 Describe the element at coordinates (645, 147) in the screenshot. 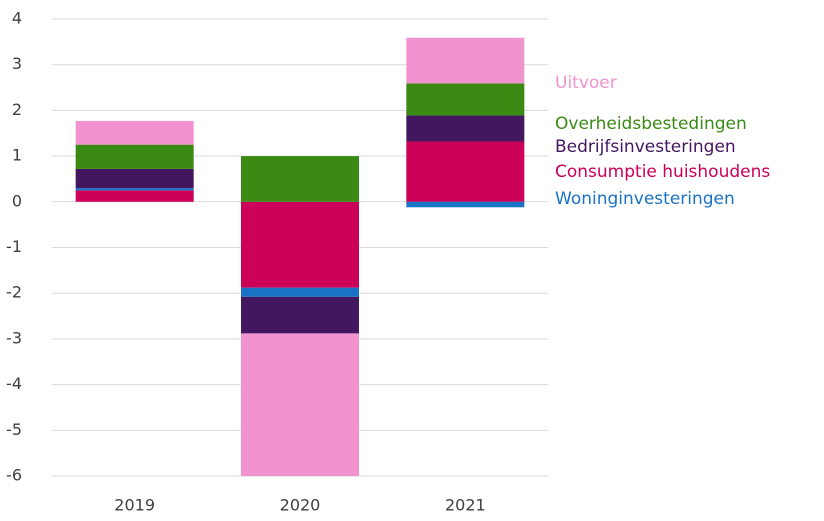

I see `legend-label: Bedrijfsinvesteringen` at that location.